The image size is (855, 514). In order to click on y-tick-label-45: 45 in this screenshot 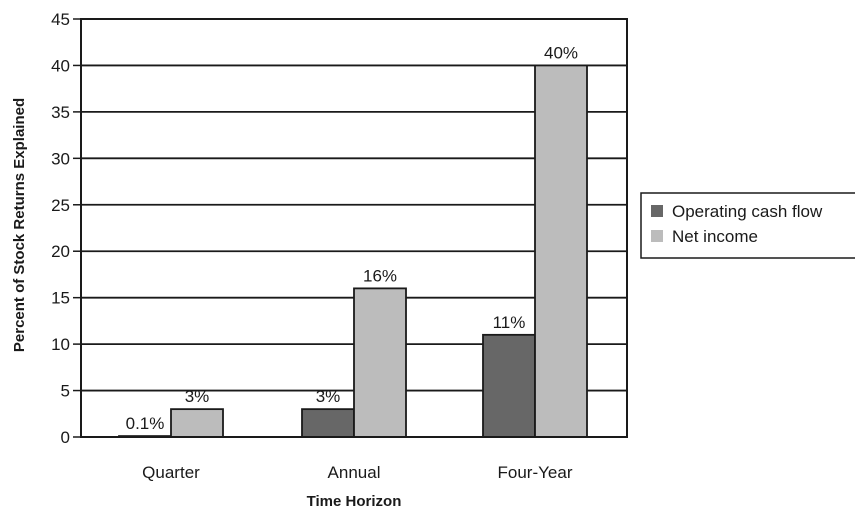, I will do `click(60, 19)`.